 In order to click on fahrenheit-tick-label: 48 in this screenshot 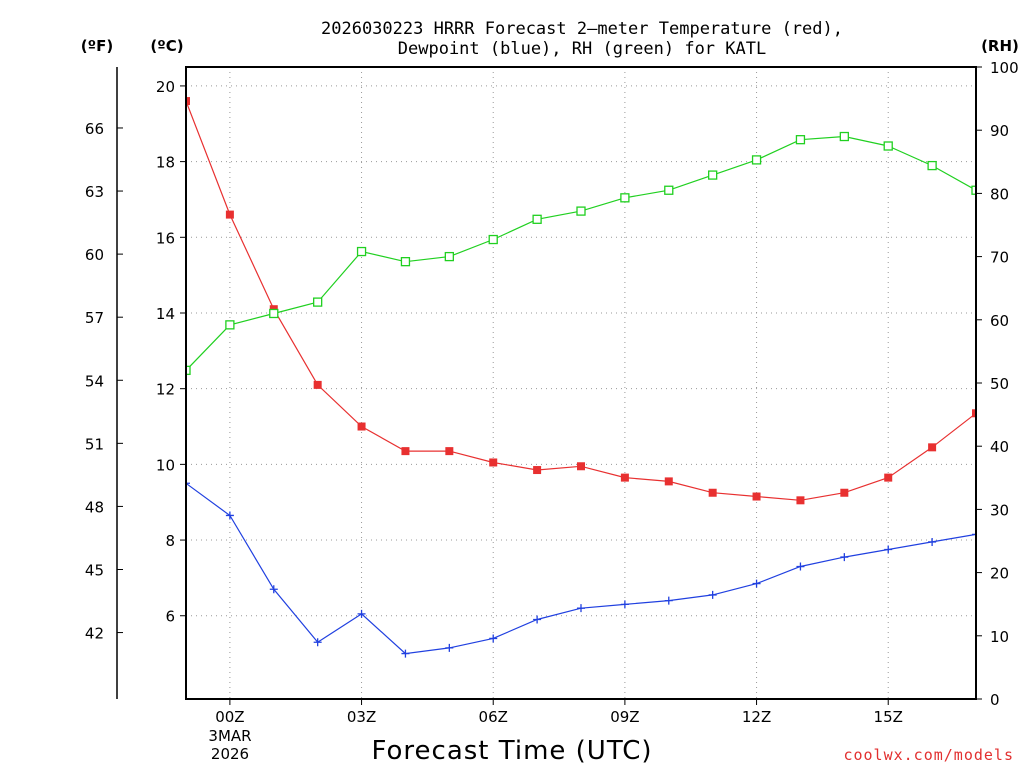, I will do `click(94, 507)`.